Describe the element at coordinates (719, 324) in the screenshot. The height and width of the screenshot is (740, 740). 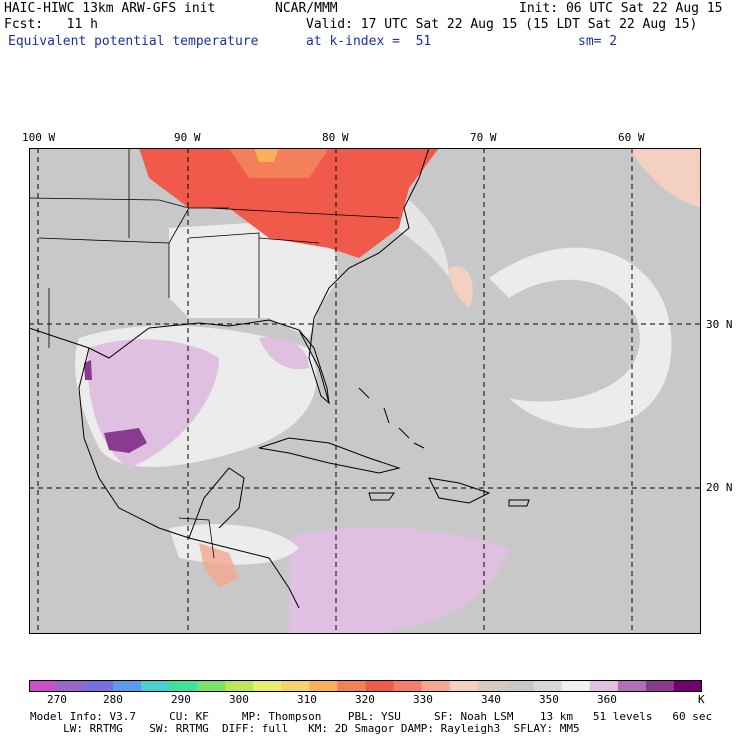
I see `lat-label-30n: 30 N` at that location.